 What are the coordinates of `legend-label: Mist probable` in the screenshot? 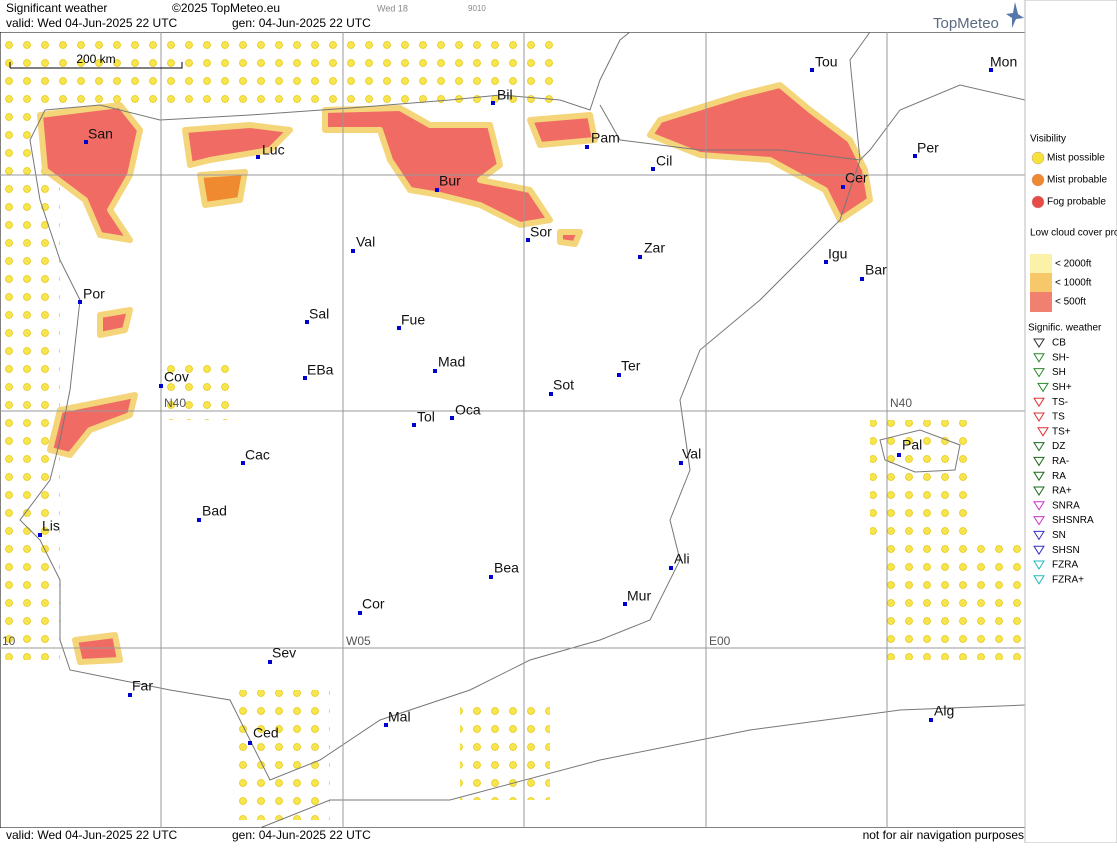 It's located at (1077, 180).